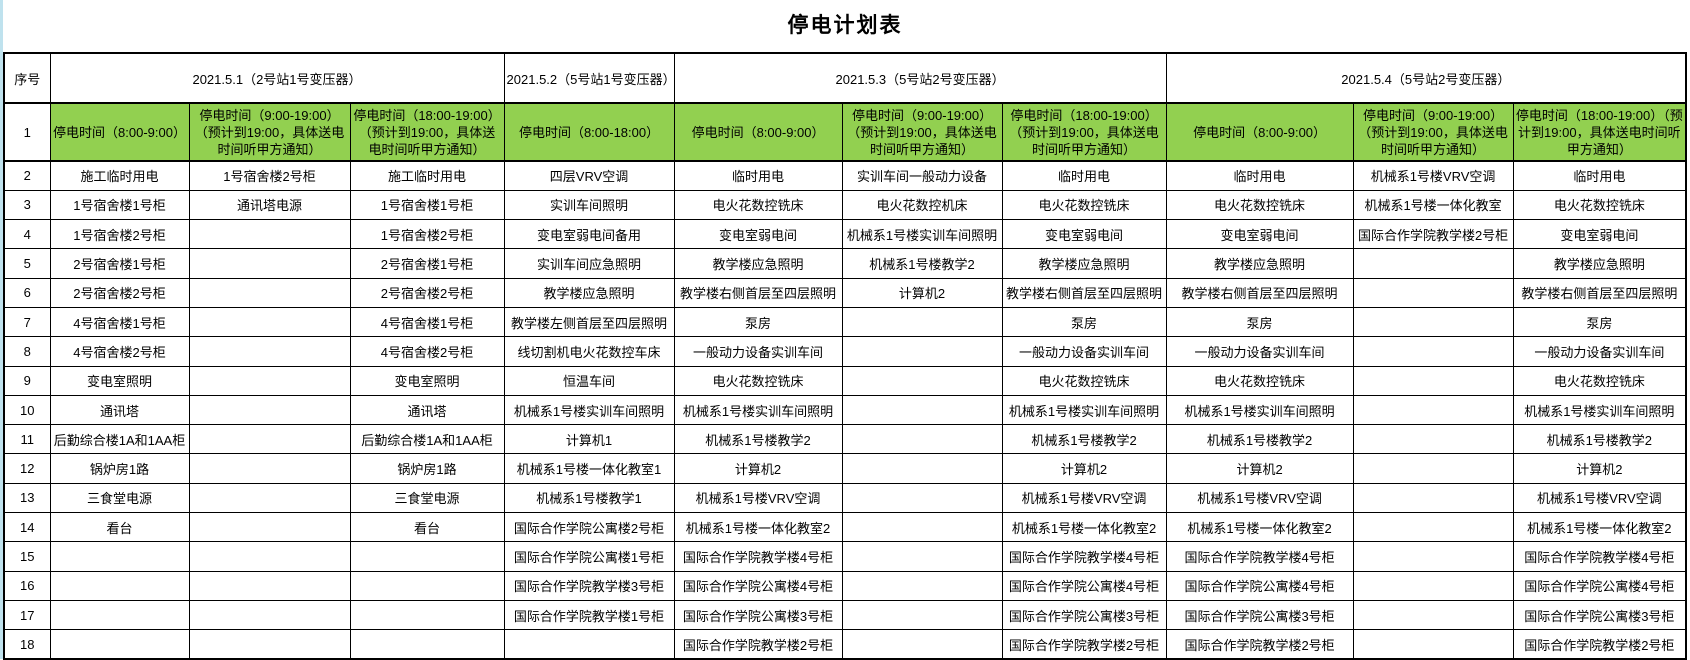  Describe the element at coordinates (269, 380) in the screenshot. I see `table-cell-r9-c2` at that location.